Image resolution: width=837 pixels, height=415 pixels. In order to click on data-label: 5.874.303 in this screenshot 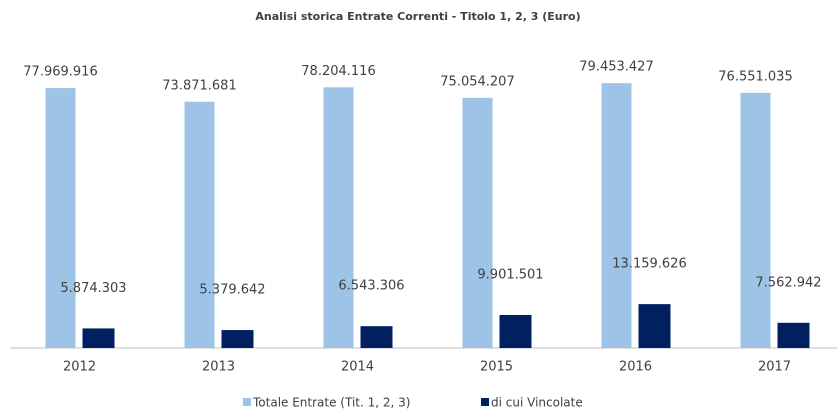, I will do `click(93, 288)`.